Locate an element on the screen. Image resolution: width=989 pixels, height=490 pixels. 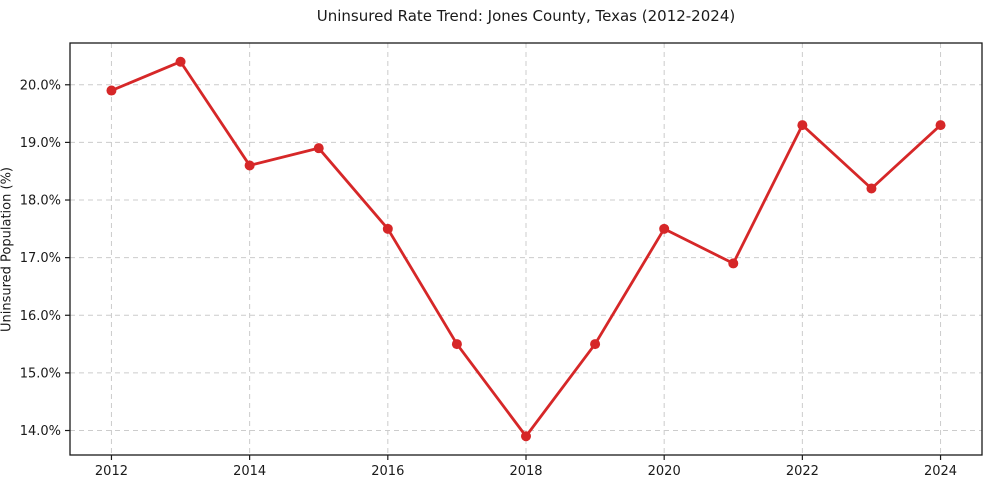
x-tick-label: 2020 is located at coordinates (664, 471).